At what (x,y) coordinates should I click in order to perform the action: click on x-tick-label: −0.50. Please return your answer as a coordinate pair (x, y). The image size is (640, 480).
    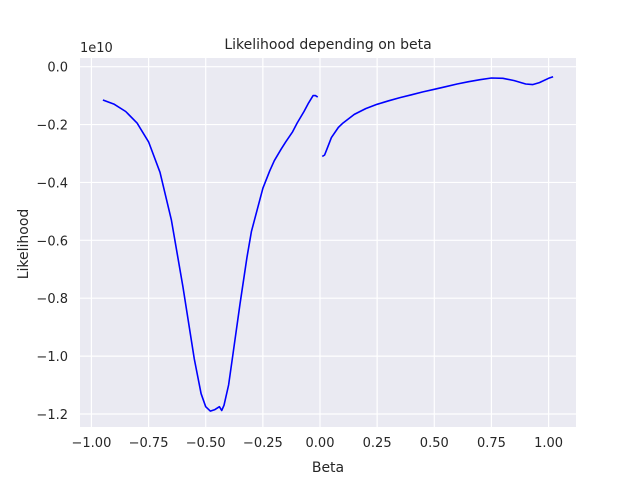
    Looking at the image, I should click on (206, 443).